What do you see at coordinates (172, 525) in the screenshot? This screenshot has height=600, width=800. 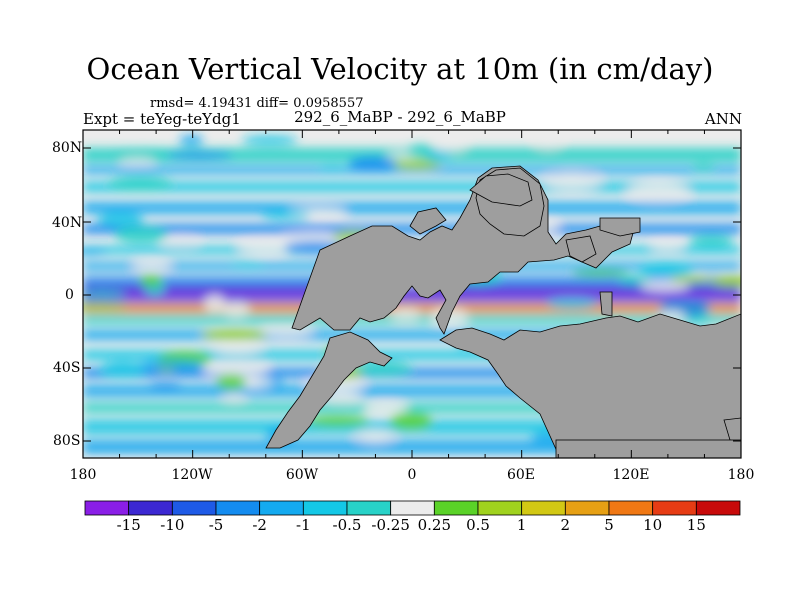 I see `colorbar-label: -10` at bounding box center [172, 525].